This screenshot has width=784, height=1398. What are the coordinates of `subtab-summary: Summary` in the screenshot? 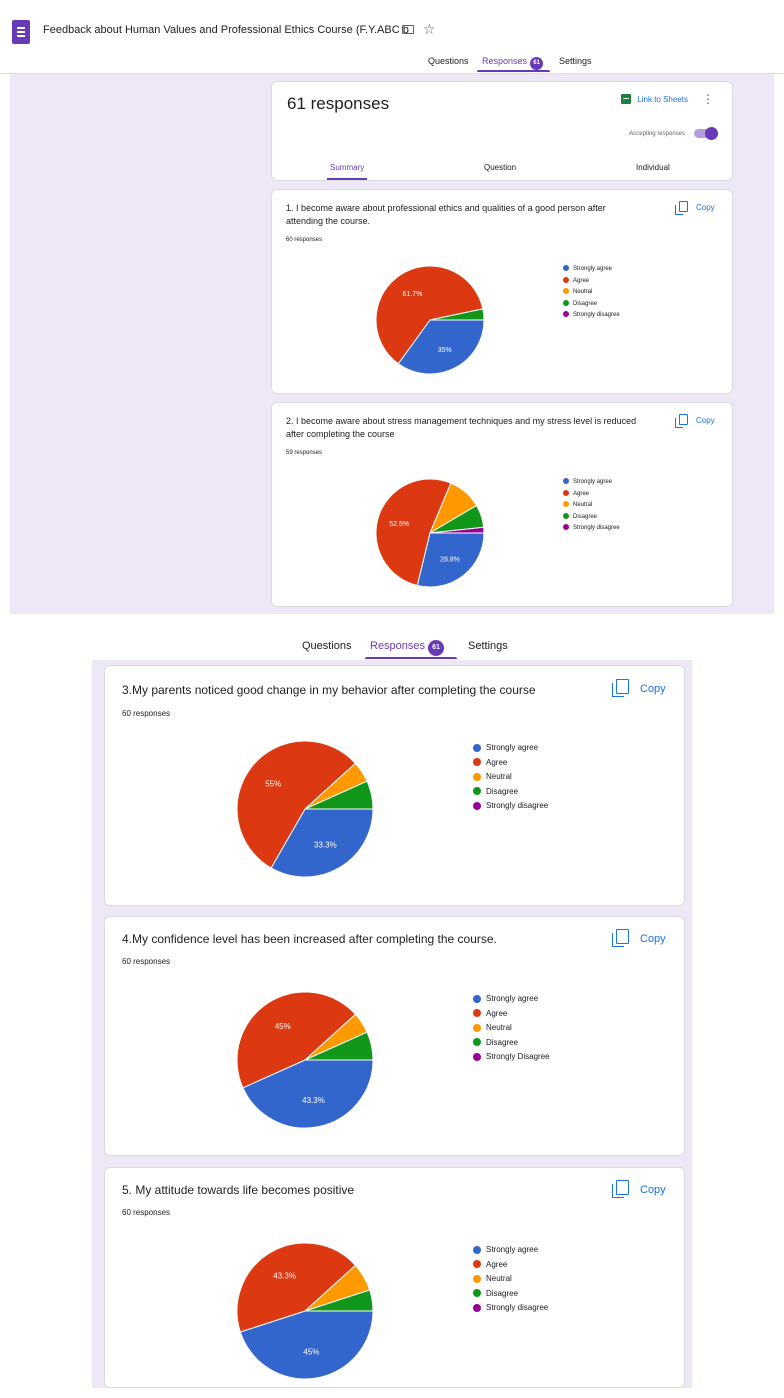 It's located at (347, 167).